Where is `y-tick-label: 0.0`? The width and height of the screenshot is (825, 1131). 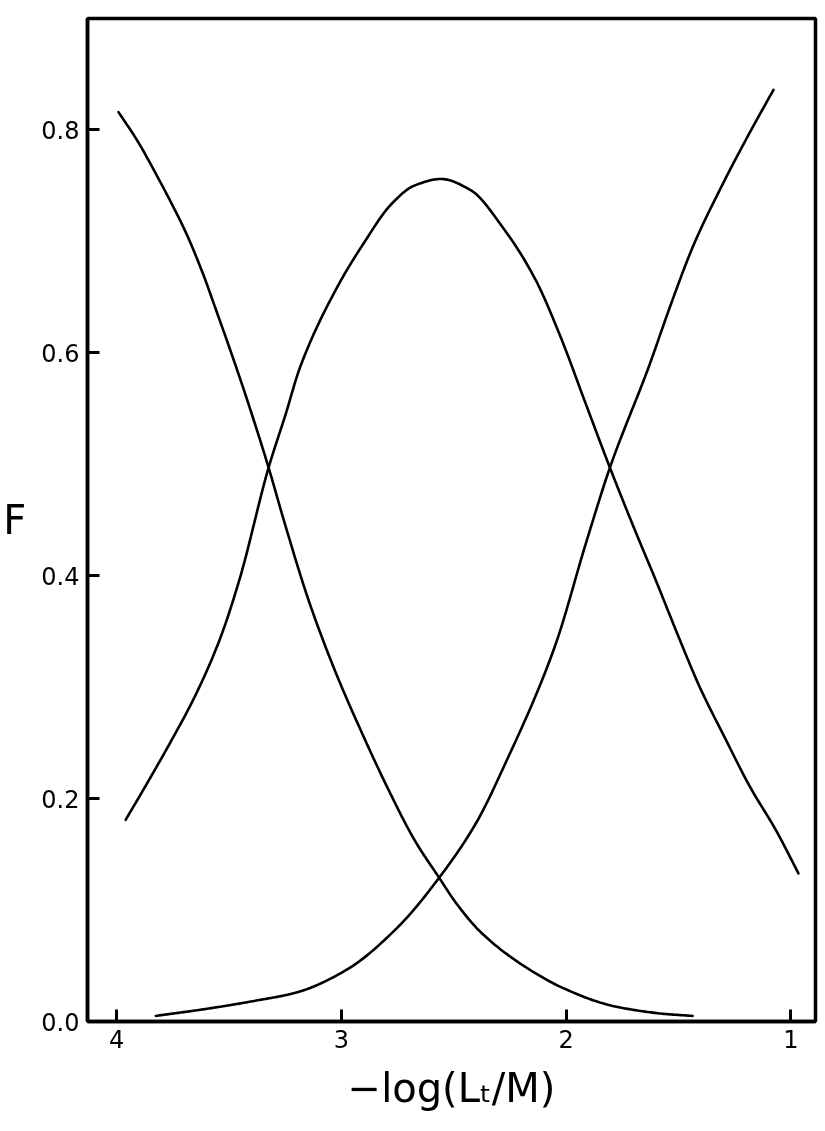
y-tick-label: 0.0 is located at coordinates (60, 1022).